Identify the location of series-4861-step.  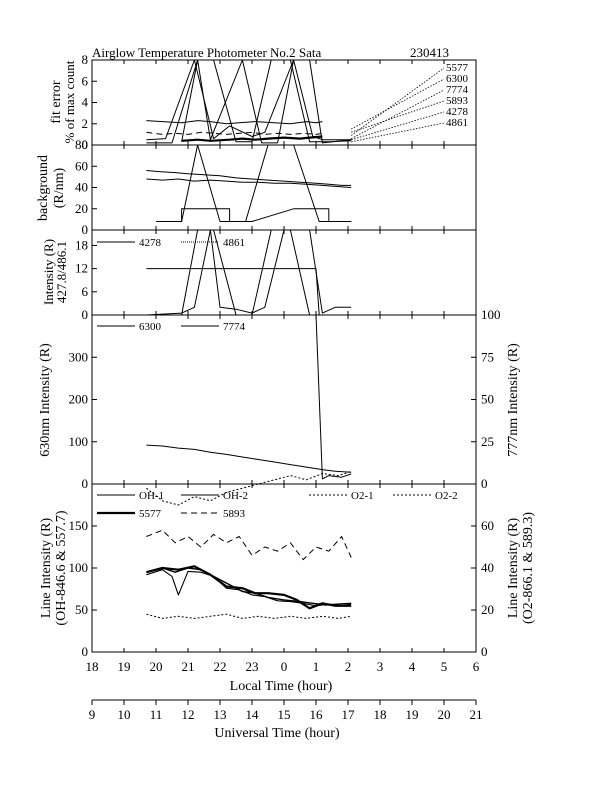
(249, 292).